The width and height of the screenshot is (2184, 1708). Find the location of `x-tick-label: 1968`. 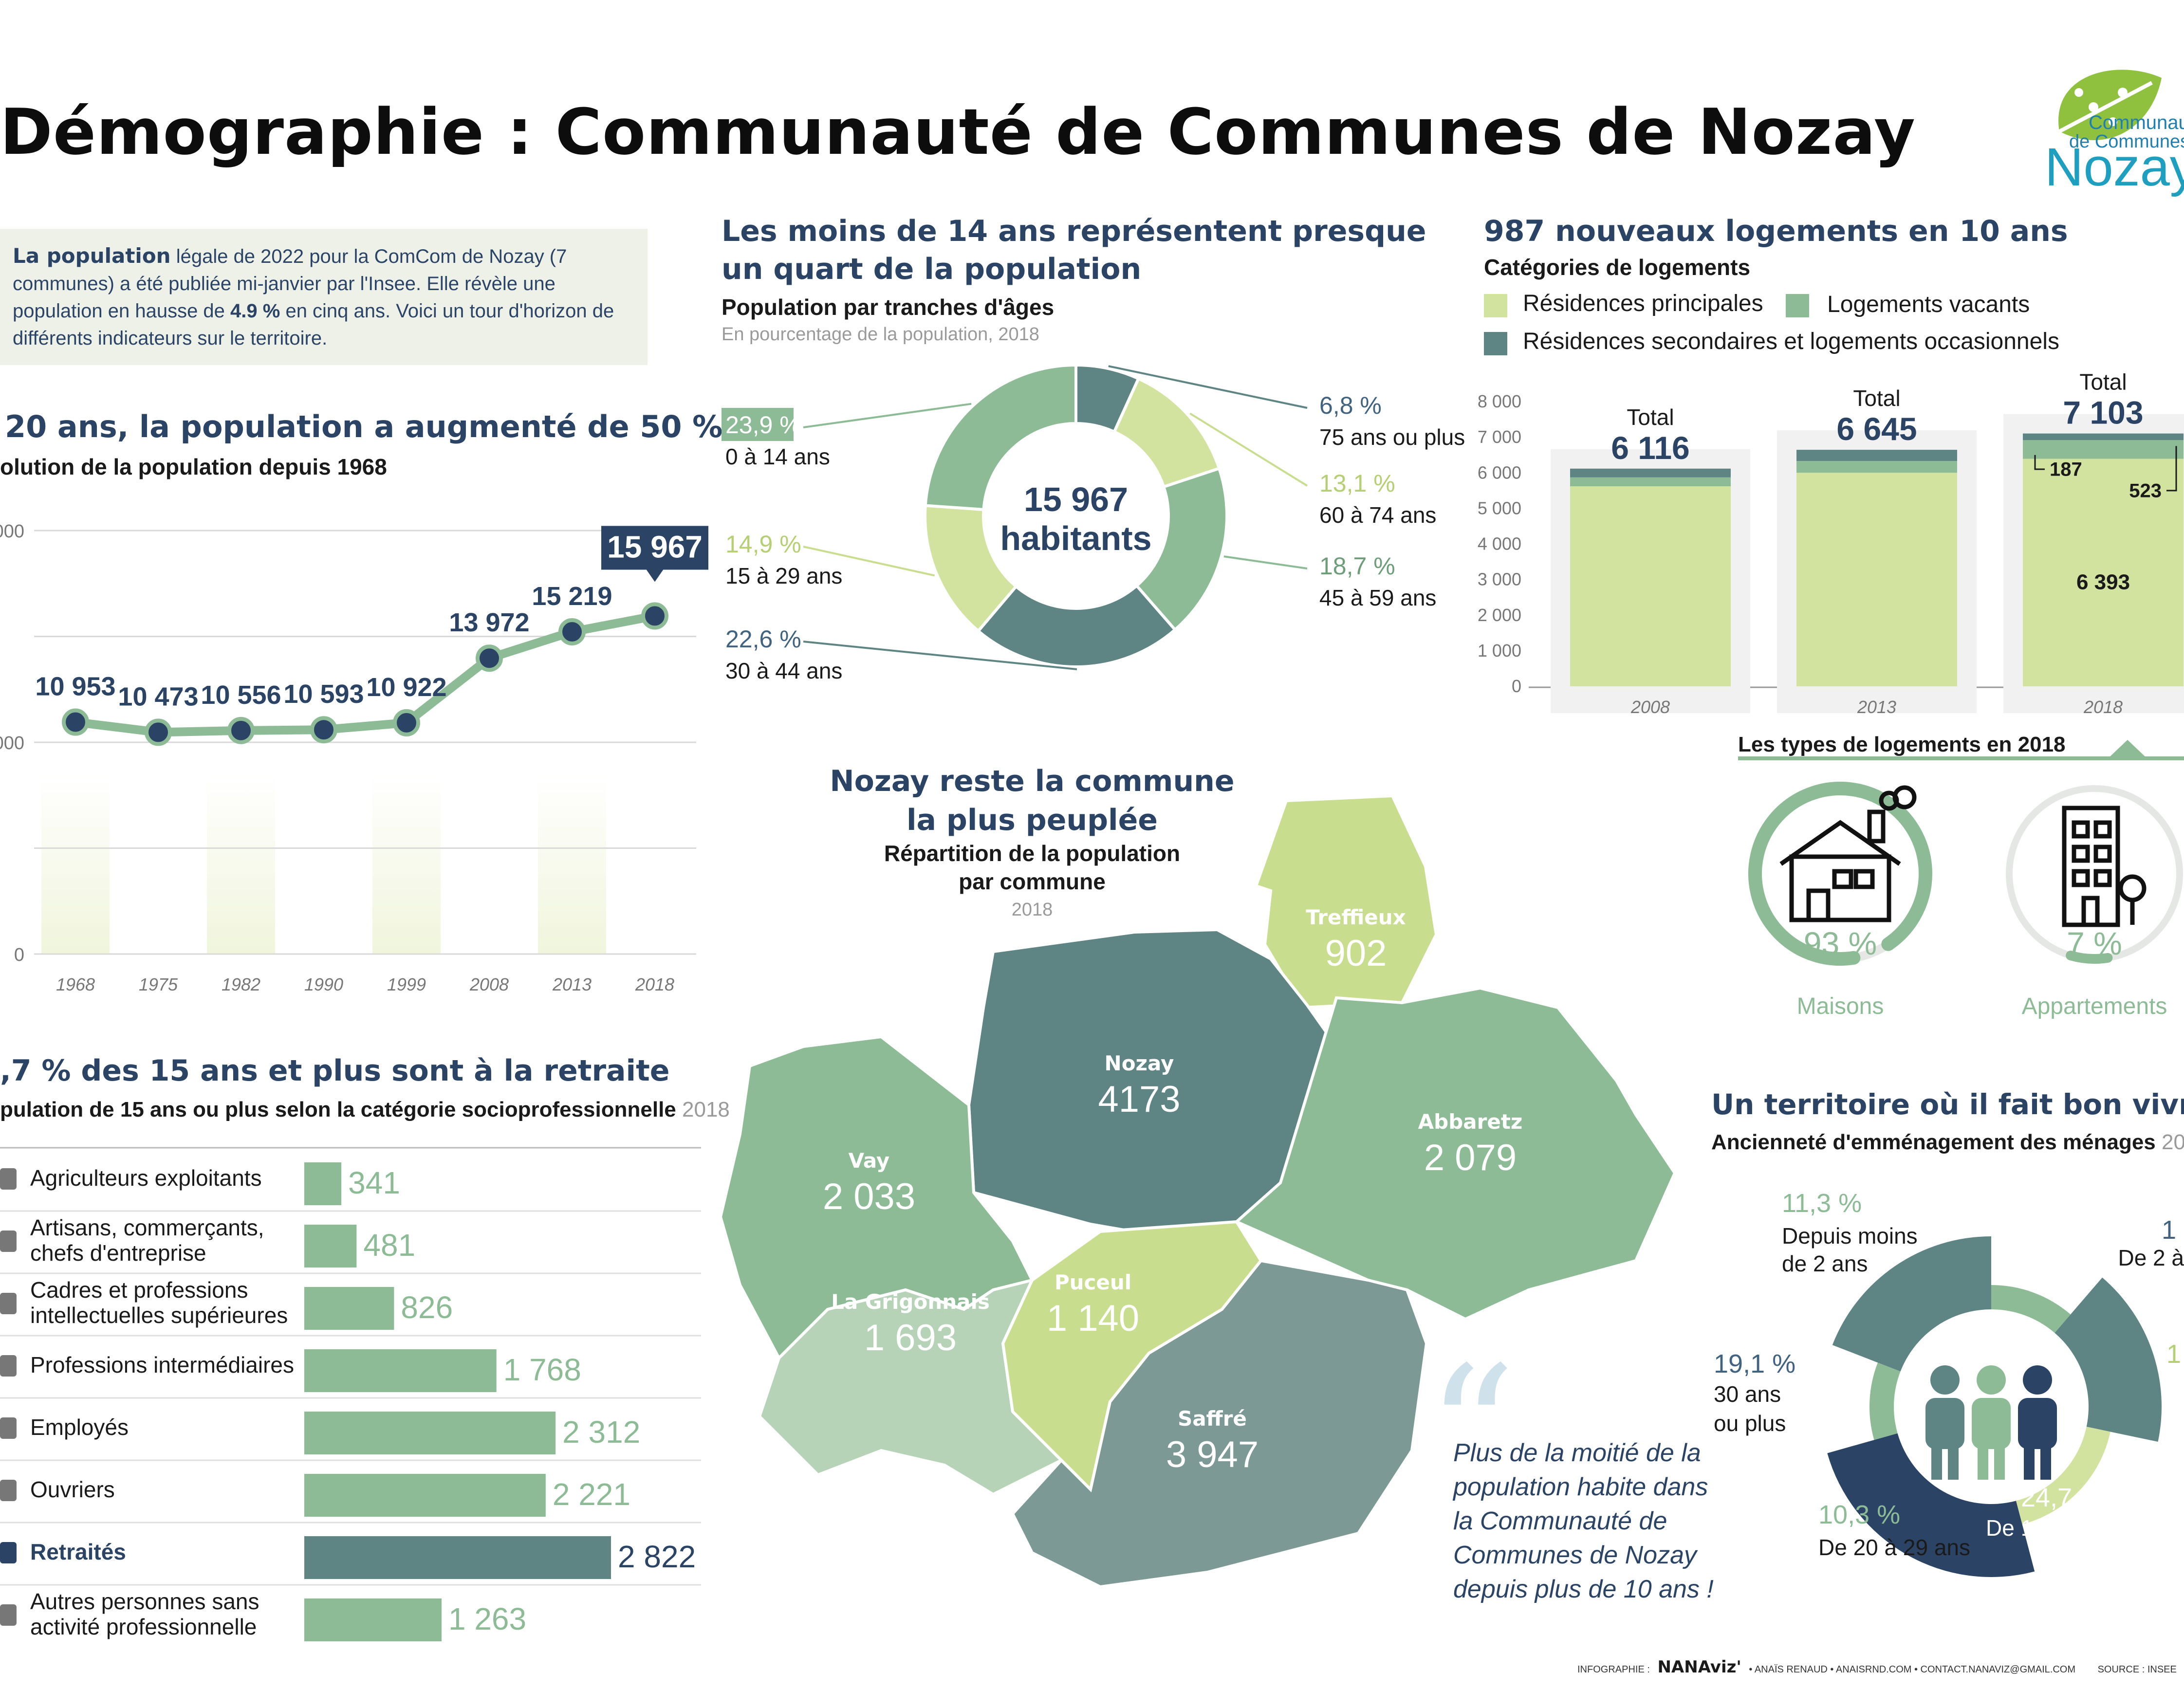

x-tick-label: 1968 is located at coordinates (75, 984).